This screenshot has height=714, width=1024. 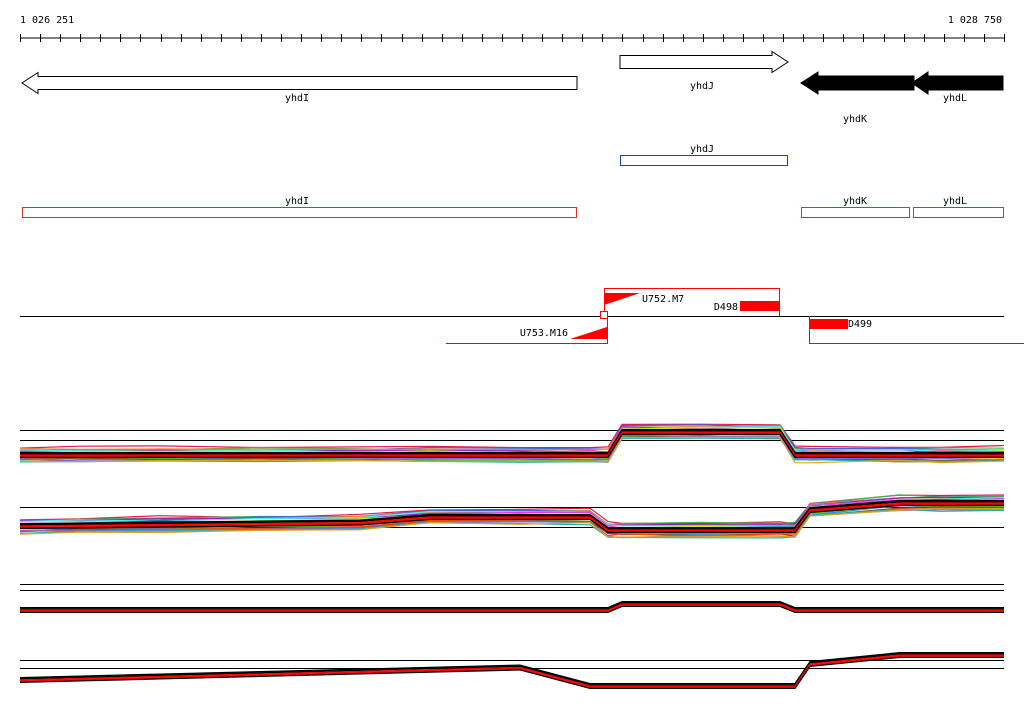 I want to click on coordinate-ruler: 1 026 251 1 028 750, so click(x=512, y=28).